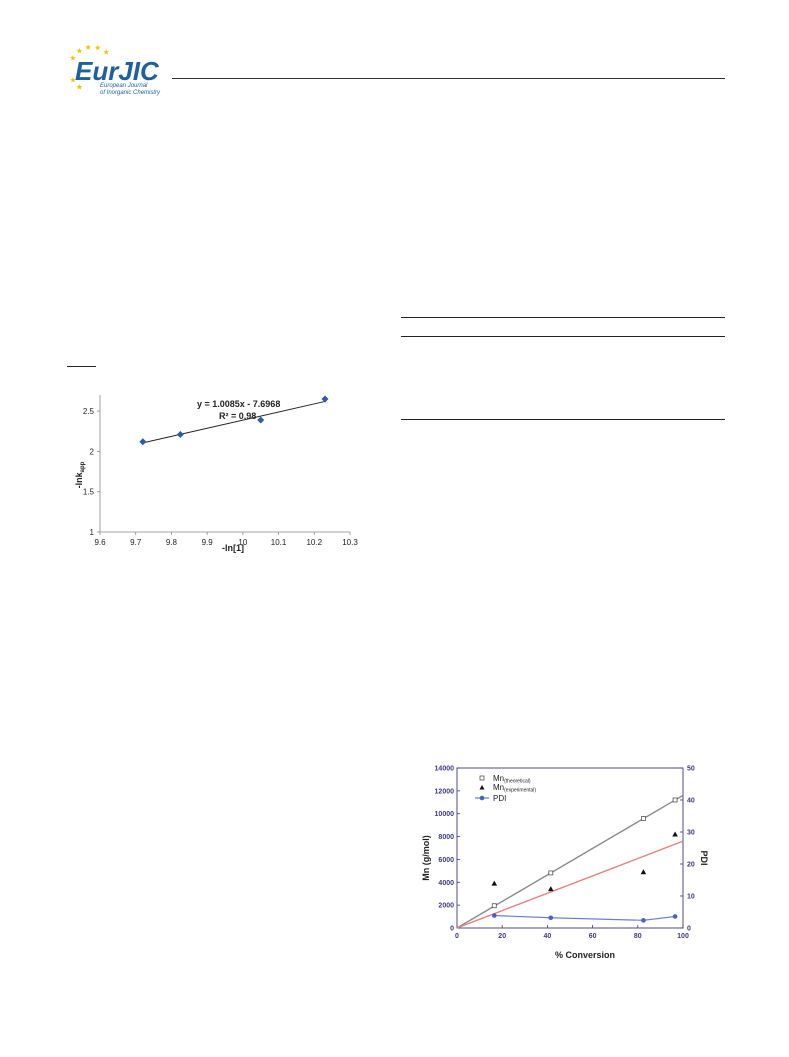 This screenshot has height=1057, width=789. I want to click on y-tick-label: 1.5, so click(89, 492).